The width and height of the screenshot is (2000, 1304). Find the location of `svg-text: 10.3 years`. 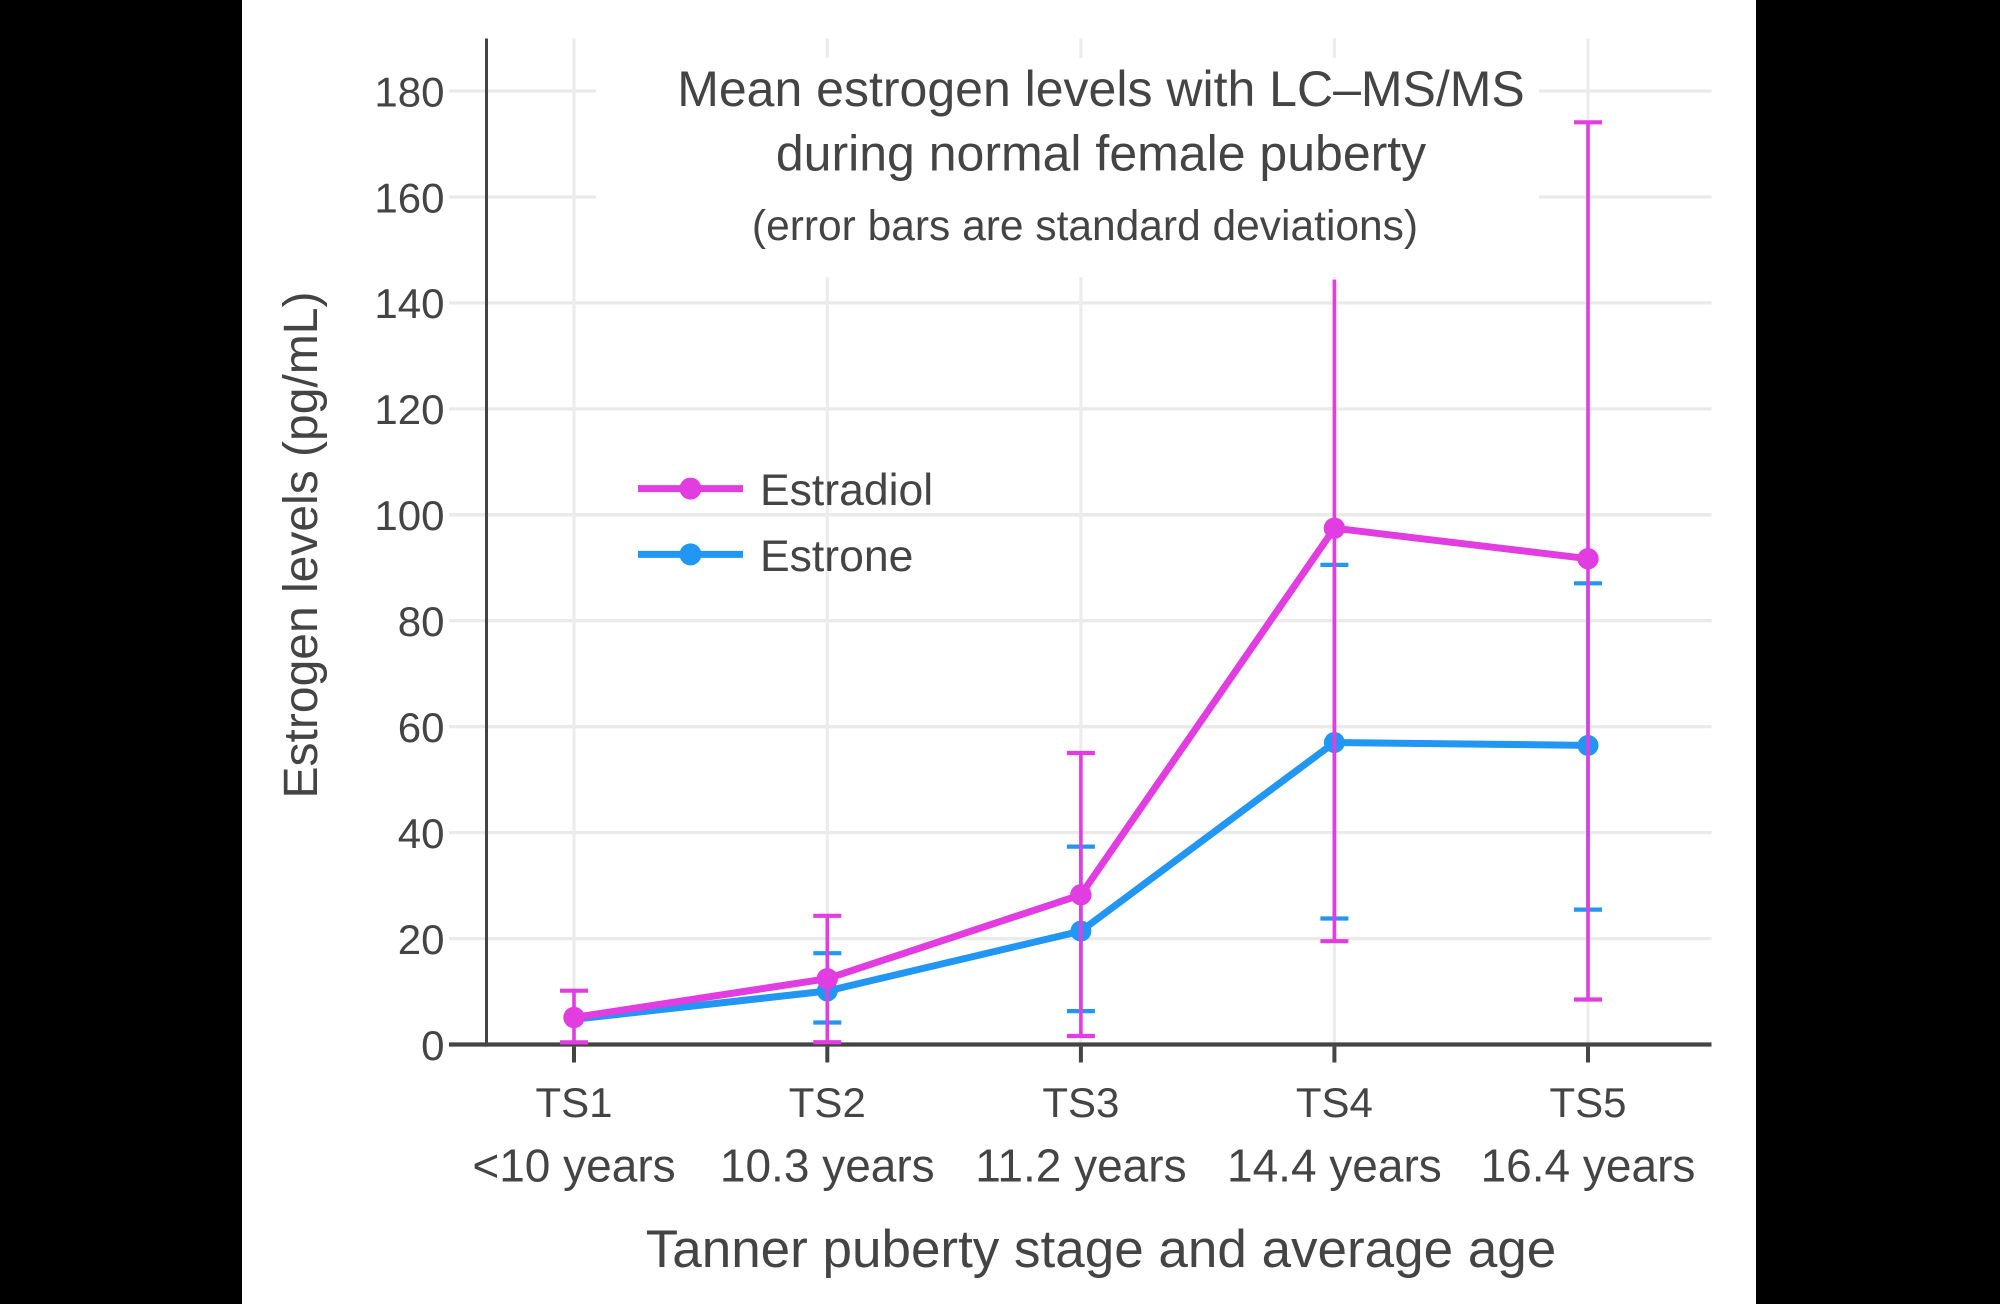

svg-text: 10.3 years is located at coordinates (827, 1166).